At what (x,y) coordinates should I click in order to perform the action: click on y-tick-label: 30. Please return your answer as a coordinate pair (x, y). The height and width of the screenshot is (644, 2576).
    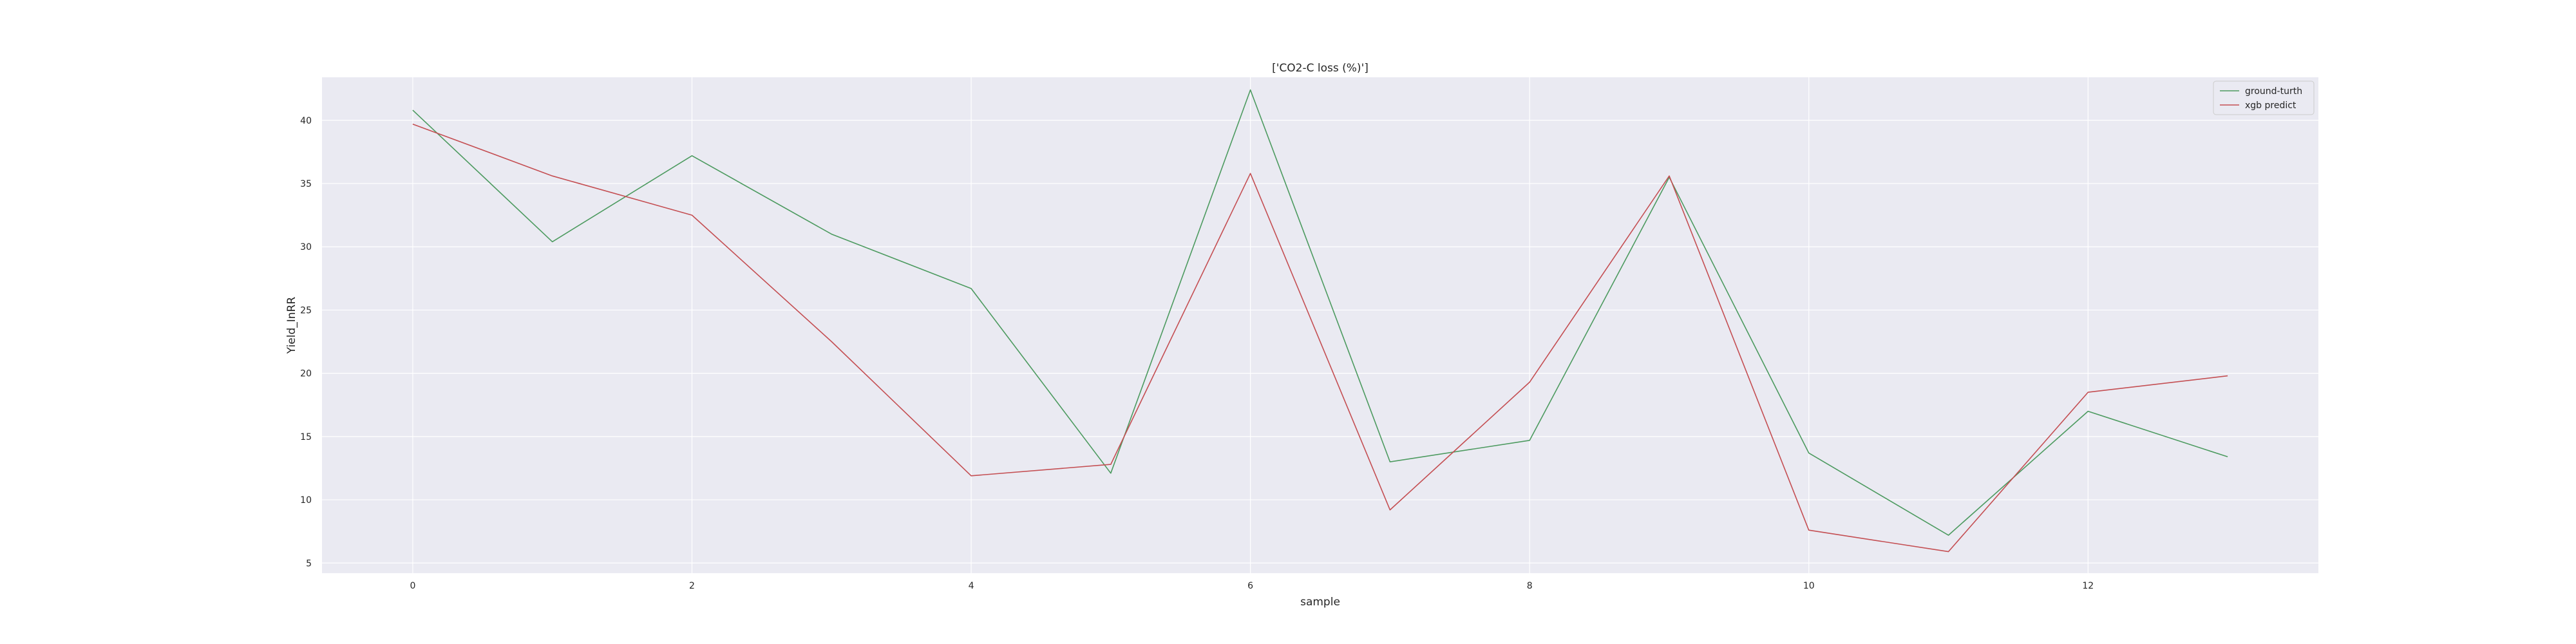
    Looking at the image, I should click on (306, 247).